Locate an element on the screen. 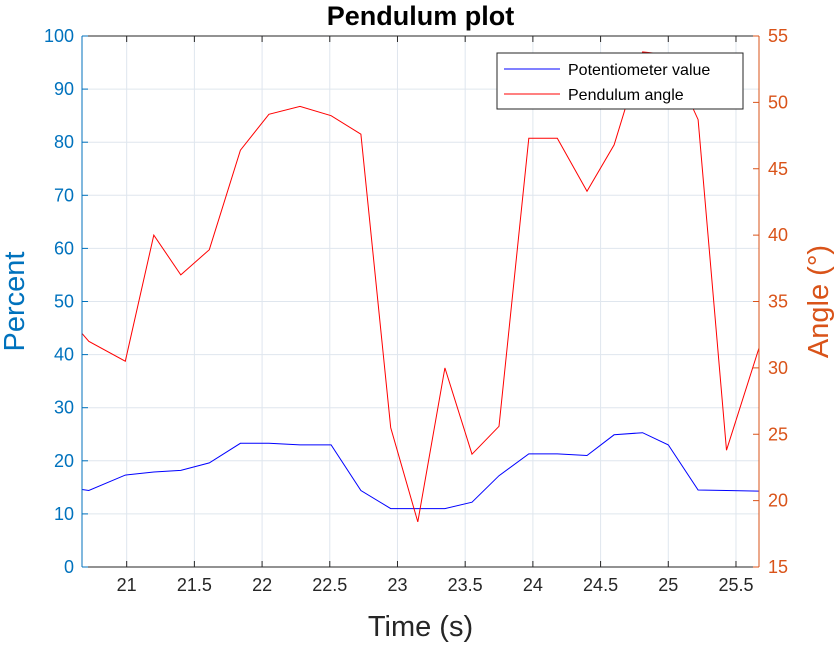  x-tick-label: 25.5 is located at coordinates (735, 585).